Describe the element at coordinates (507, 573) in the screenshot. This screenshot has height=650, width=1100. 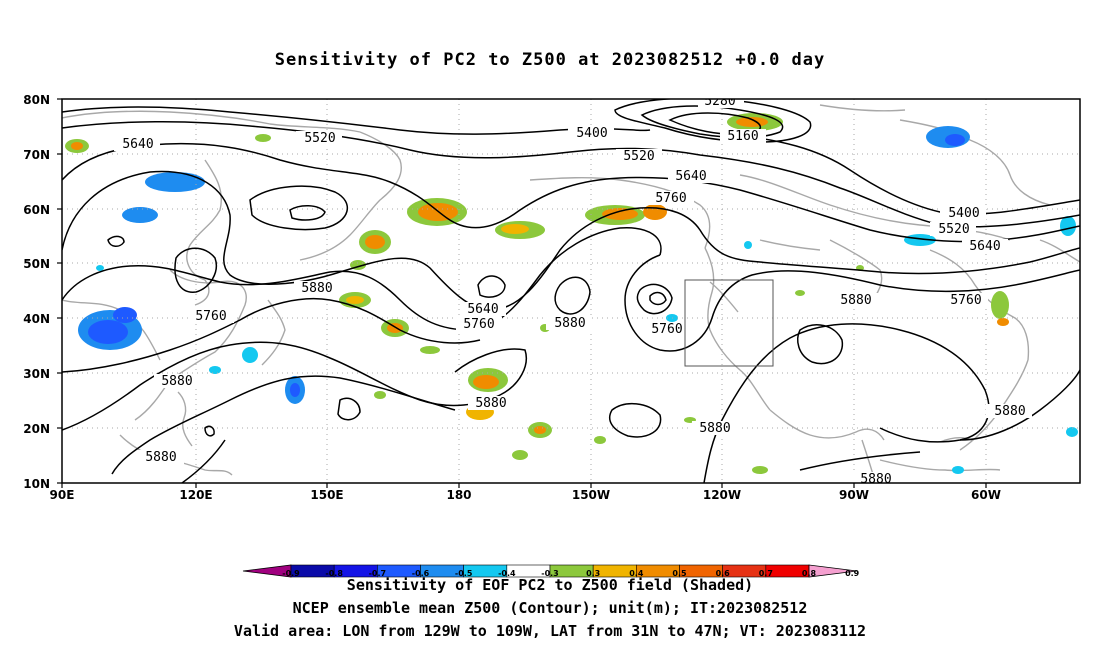
I see `colorbar-tick-label: -0.4` at that location.